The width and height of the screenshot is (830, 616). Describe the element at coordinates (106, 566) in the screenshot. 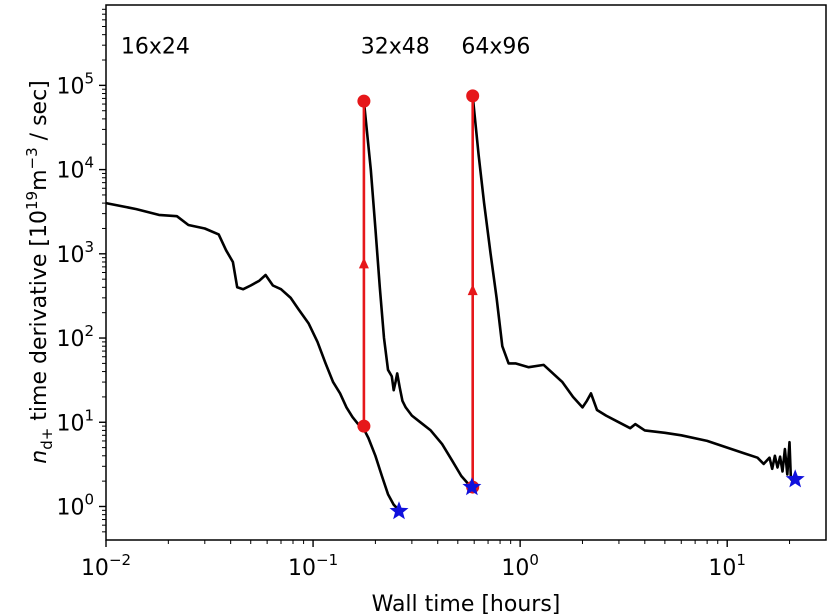

I see `x-tick-label-0: 10⁻²` at that location.